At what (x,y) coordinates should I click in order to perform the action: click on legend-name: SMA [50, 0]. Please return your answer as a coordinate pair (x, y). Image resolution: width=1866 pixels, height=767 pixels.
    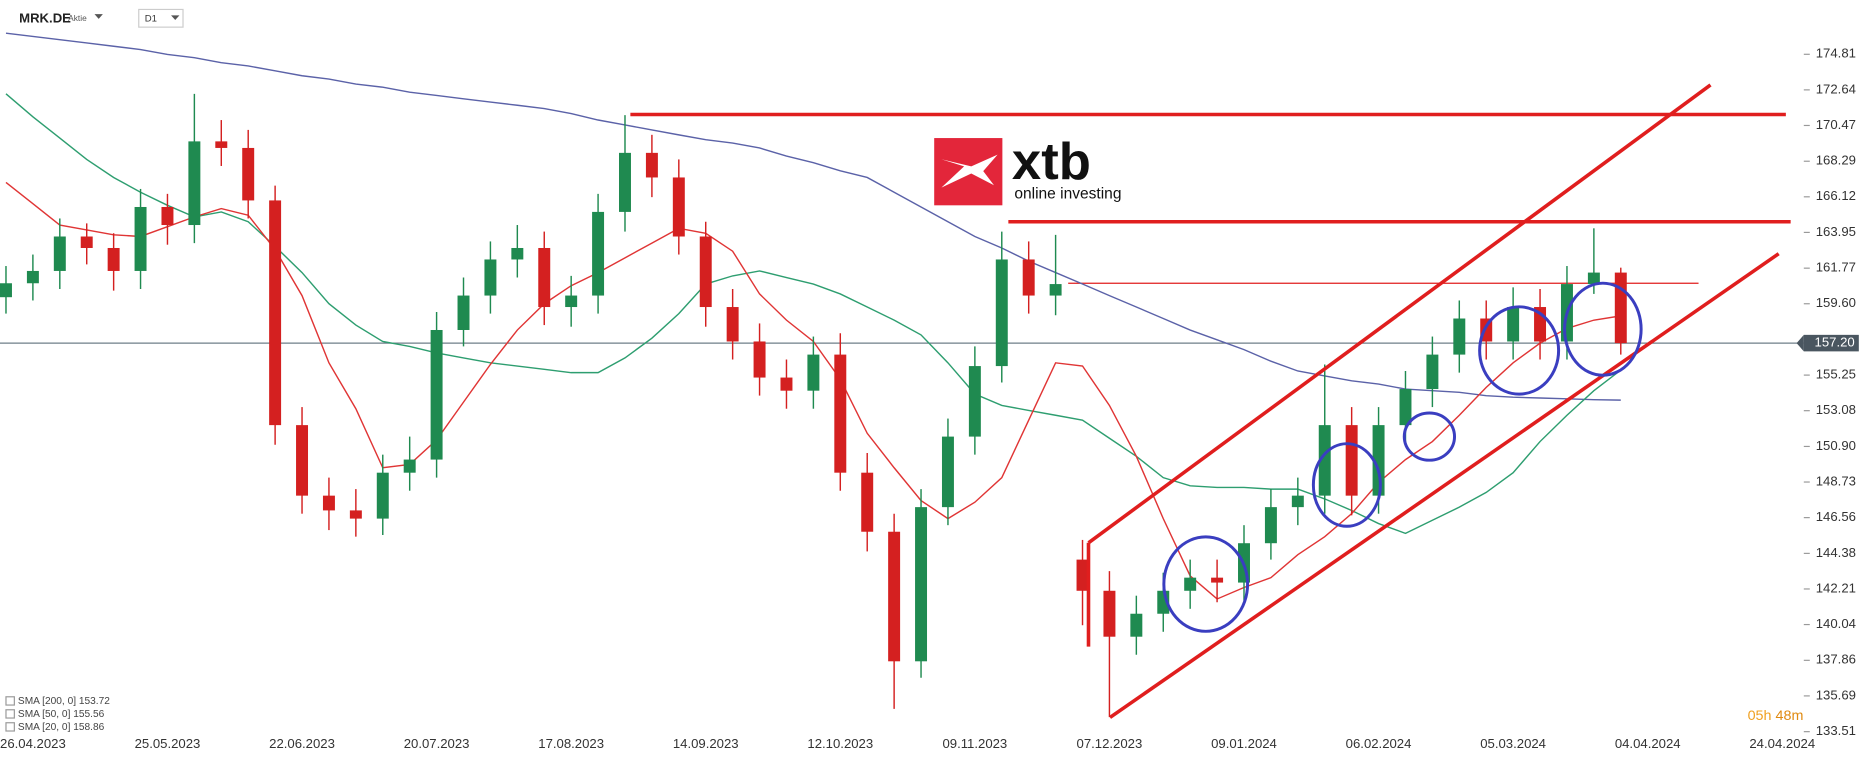
    Looking at the image, I should click on (44, 714).